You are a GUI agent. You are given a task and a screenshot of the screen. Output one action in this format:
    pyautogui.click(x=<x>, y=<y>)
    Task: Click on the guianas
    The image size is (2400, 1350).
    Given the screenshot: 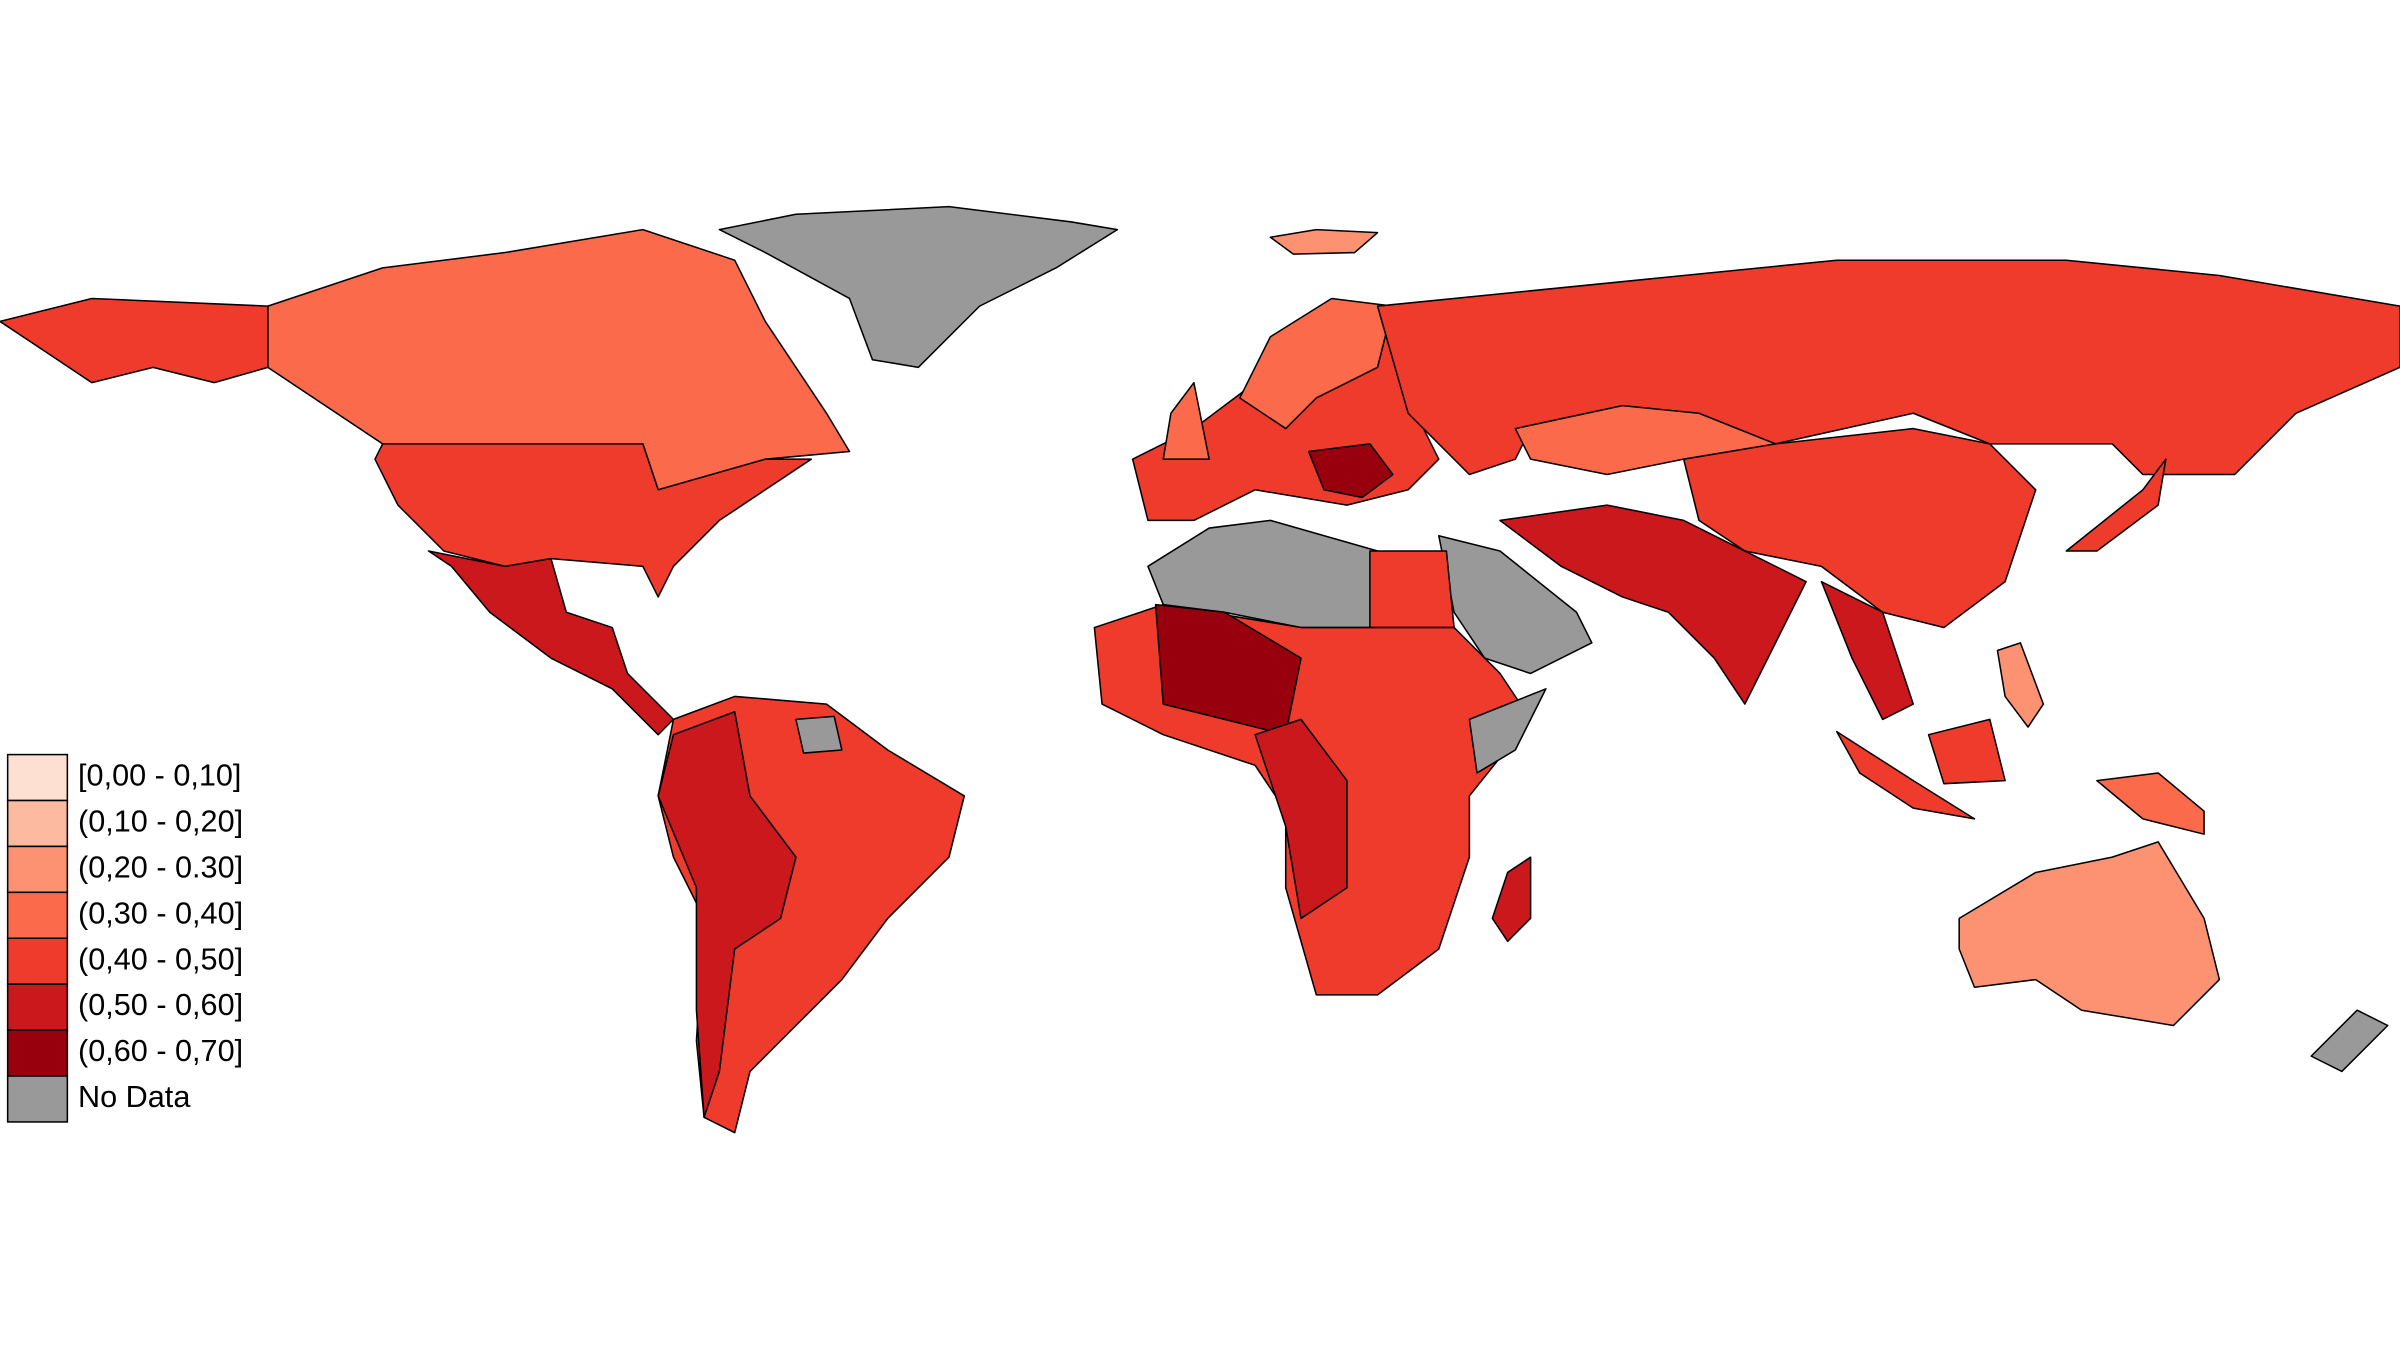 What is the action you would take?
    pyautogui.click(x=819, y=734)
    